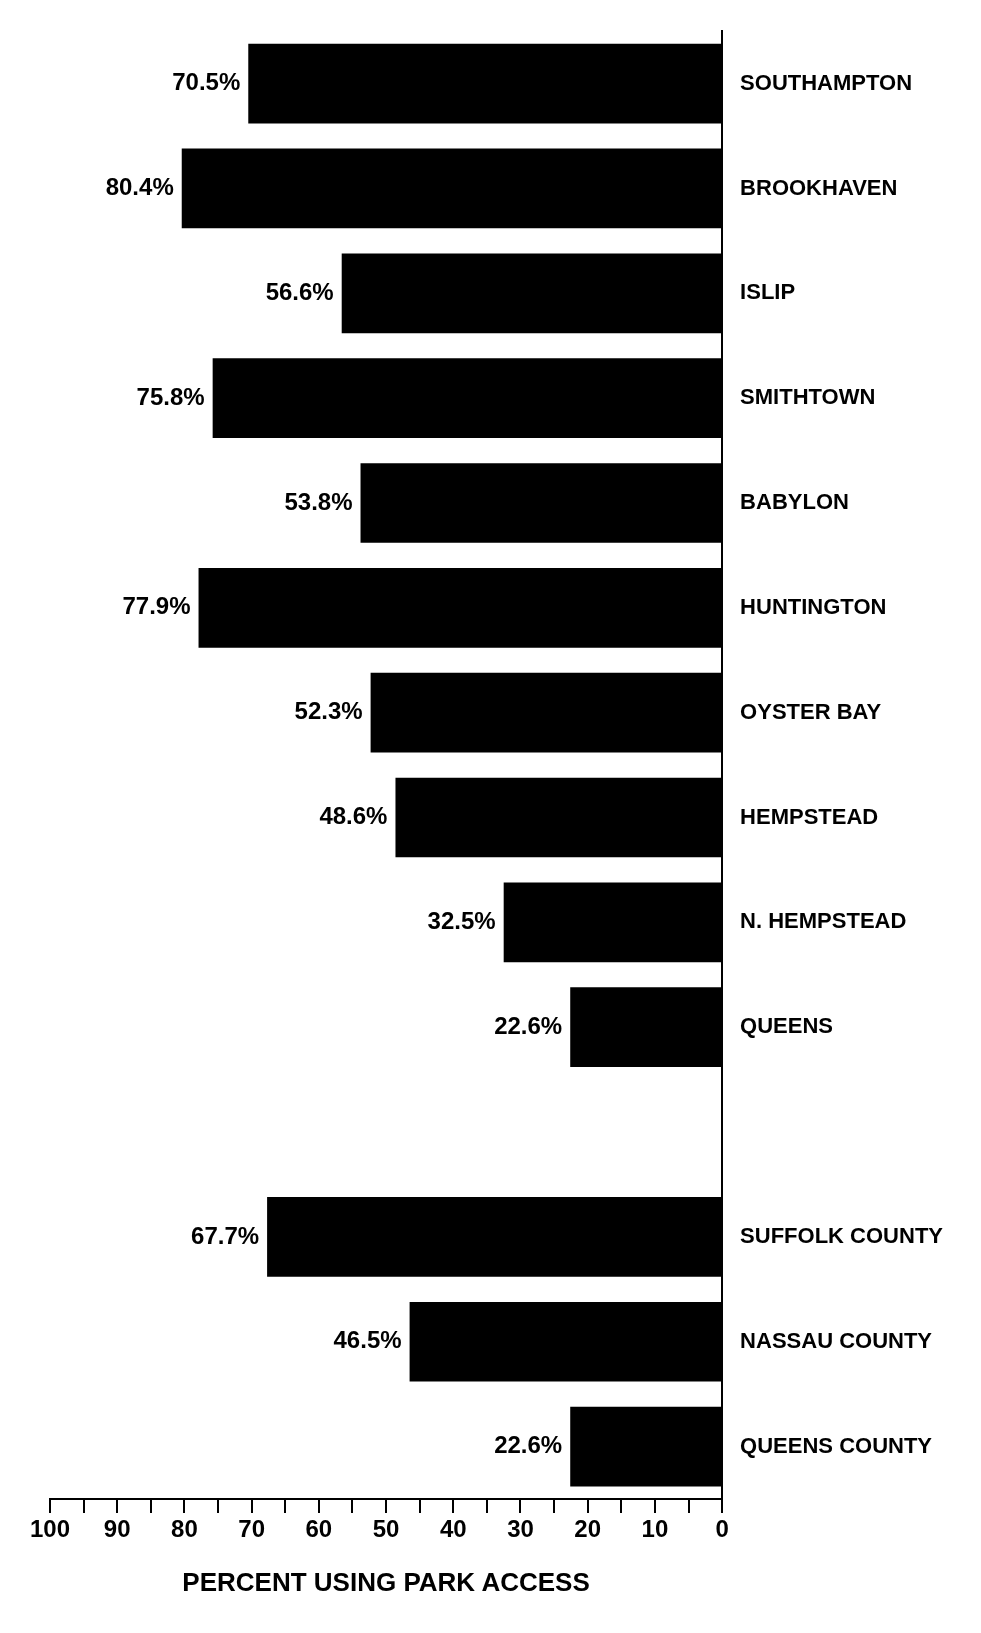  I want to click on x-axis-title: PERCENT USING PARK ACCESS, so click(386, 1581).